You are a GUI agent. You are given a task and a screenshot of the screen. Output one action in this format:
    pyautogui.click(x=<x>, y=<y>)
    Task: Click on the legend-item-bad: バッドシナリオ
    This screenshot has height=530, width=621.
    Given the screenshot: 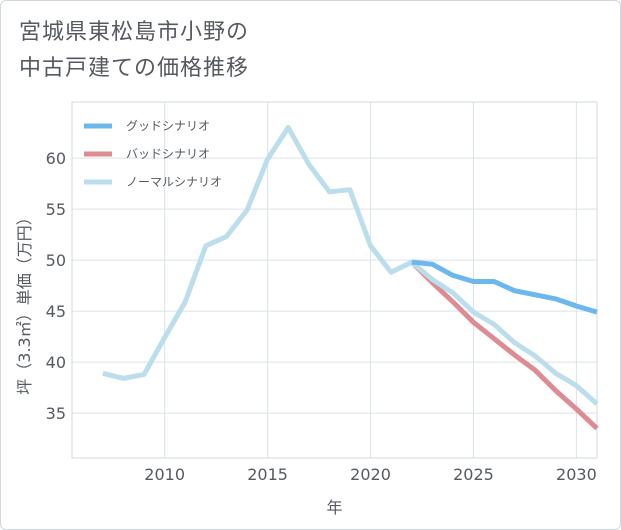 What is the action you would take?
    pyautogui.click(x=147, y=154)
    